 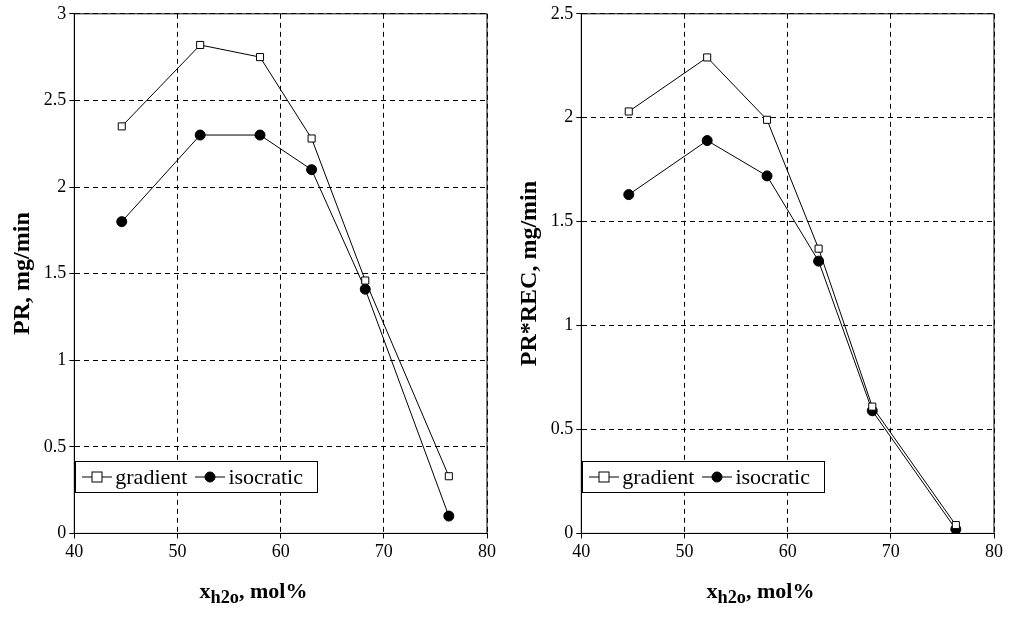 I want to click on y-axis-title: PR*REC, mg/min, so click(x=527, y=273).